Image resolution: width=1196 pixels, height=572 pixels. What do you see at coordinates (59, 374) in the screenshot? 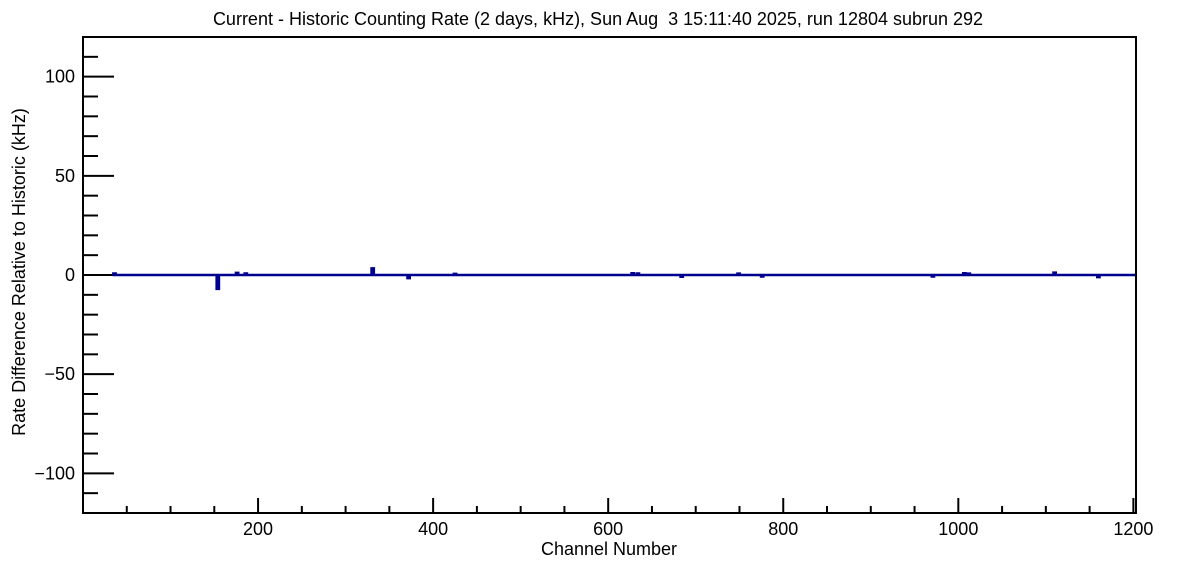
I see `y-tick-label: −50` at bounding box center [59, 374].